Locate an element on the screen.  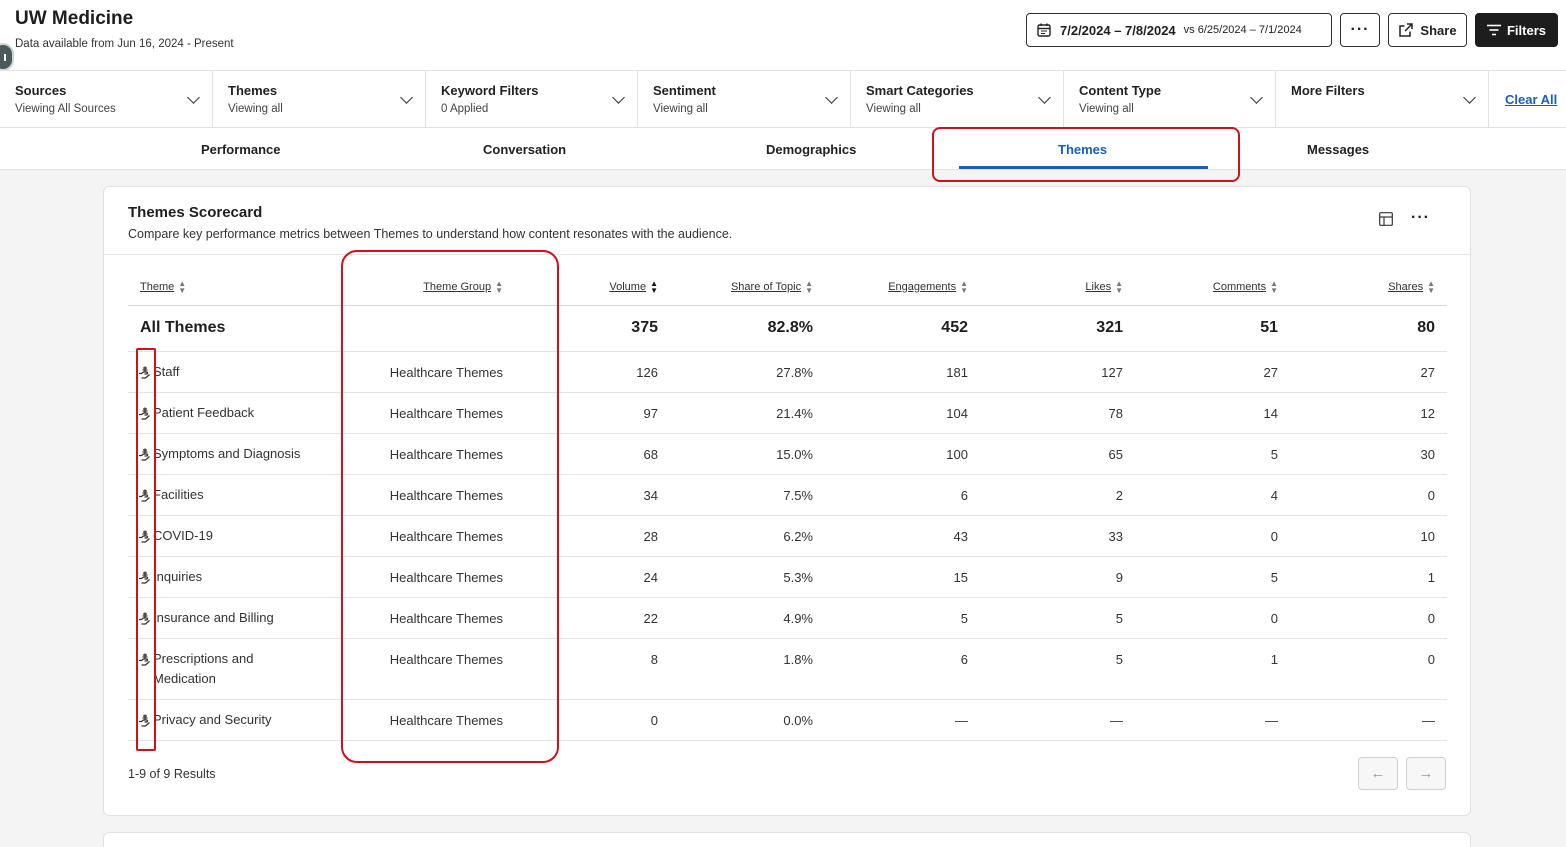
theme-name: Symptoms and Diagnosis is located at coordinates (227, 453).